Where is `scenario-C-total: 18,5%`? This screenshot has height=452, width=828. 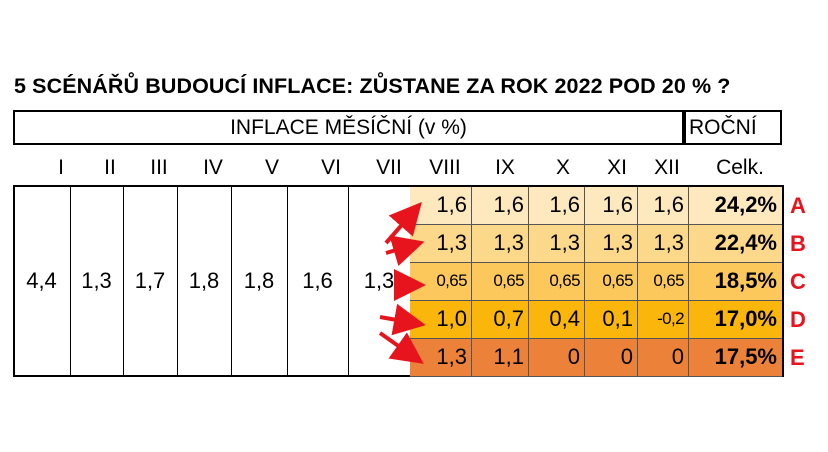 scenario-C-total: 18,5% is located at coordinates (735, 282).